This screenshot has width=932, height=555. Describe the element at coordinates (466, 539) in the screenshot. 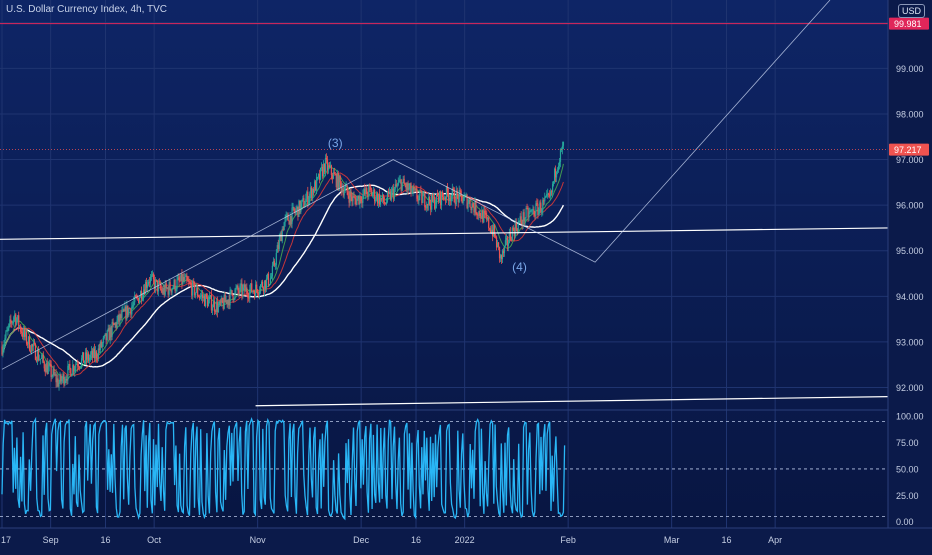

I see `time-axis-panel` at that location.